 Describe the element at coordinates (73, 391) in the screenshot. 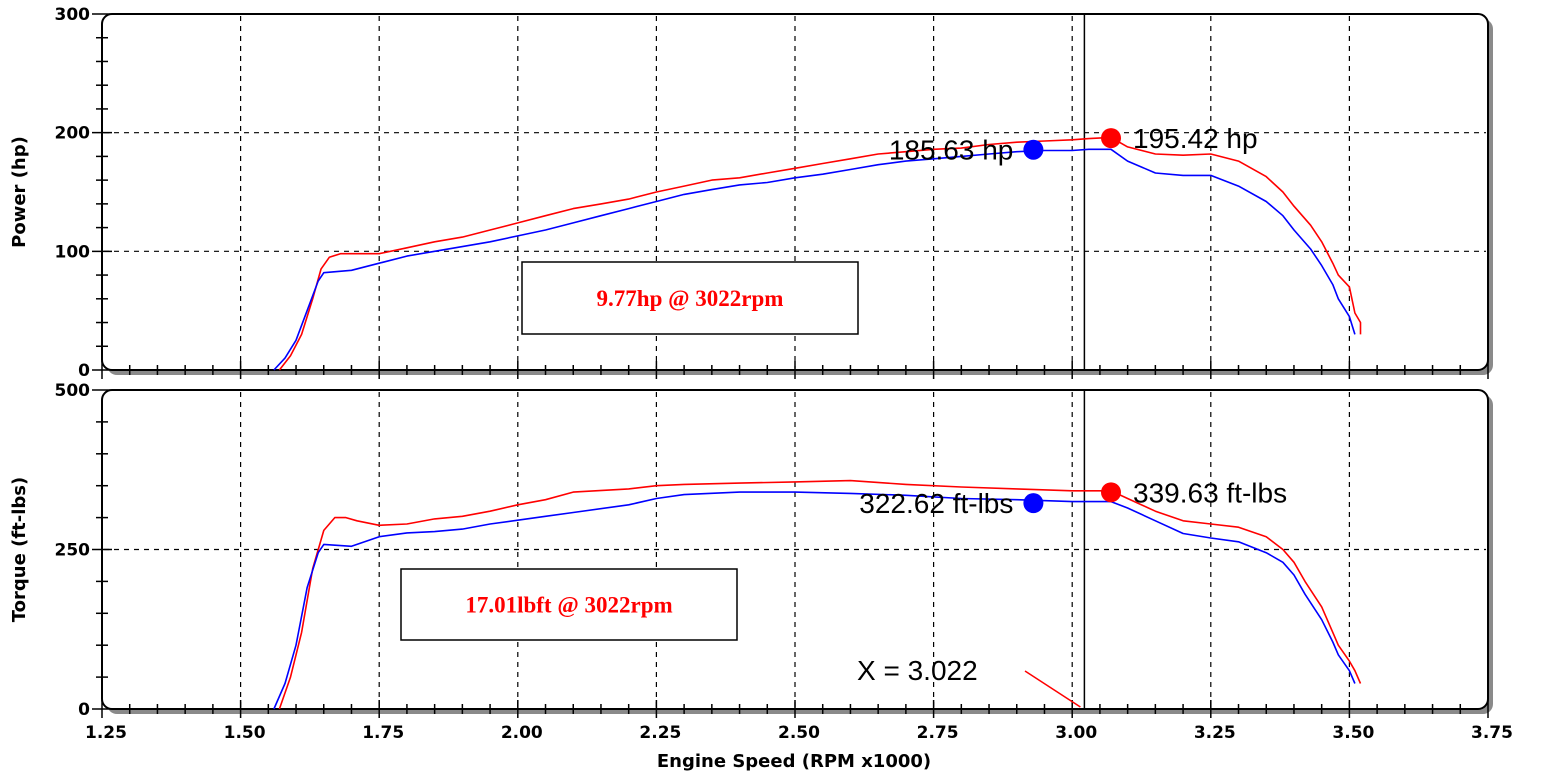

I see `y-tick-label: 500` at that location.